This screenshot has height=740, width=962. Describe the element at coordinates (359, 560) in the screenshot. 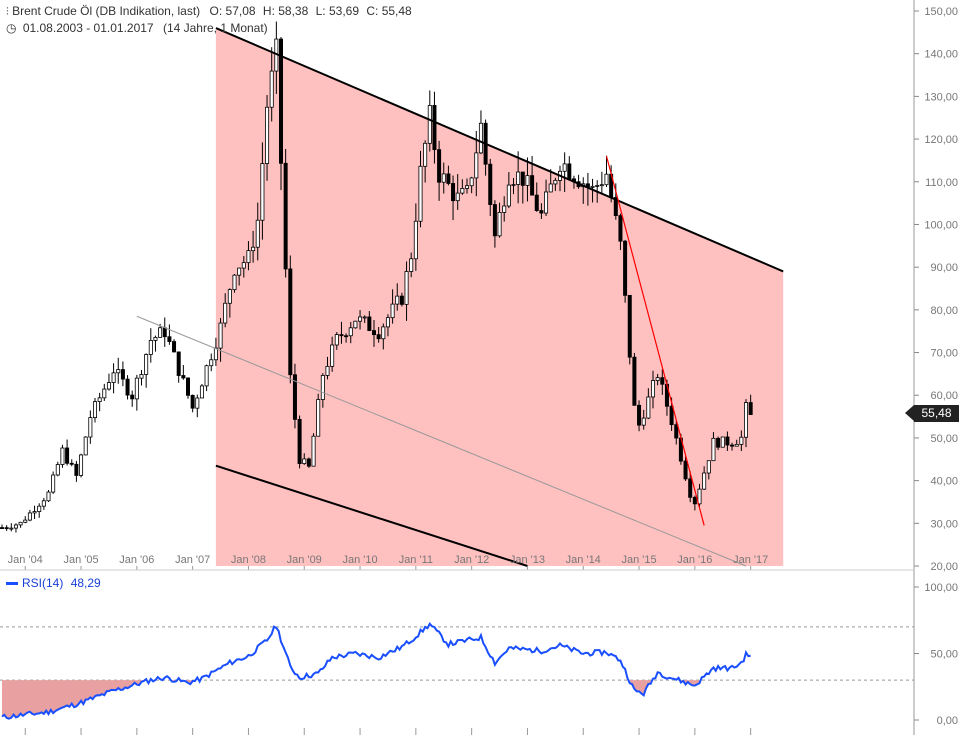

I see `x-tick-label: Jan '10` at that location.